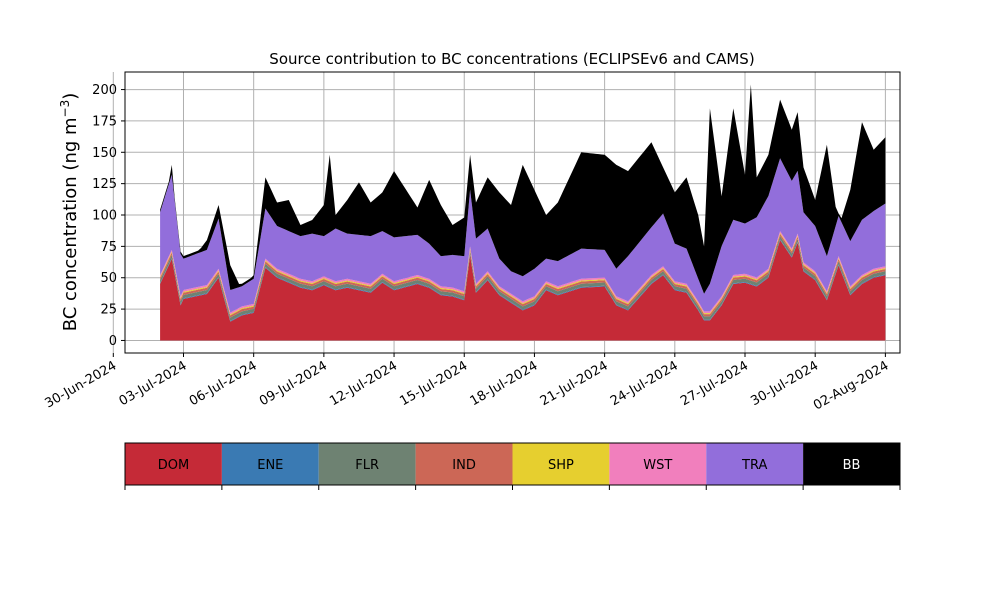 This screenshot has height=600, width=1000. I want to click on x-tick-label: 06-Jul-2024, so click(223, 383).